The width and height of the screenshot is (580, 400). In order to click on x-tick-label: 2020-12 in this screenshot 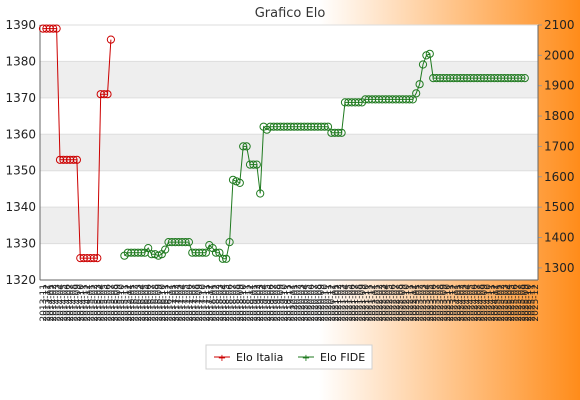, I will do `click(332, 303)`.